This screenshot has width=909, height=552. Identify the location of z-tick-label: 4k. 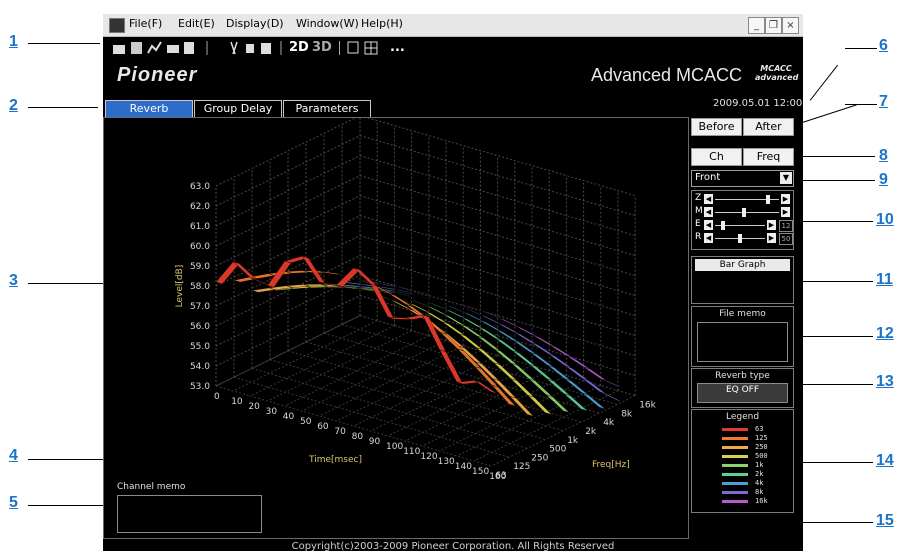
(609, 423).